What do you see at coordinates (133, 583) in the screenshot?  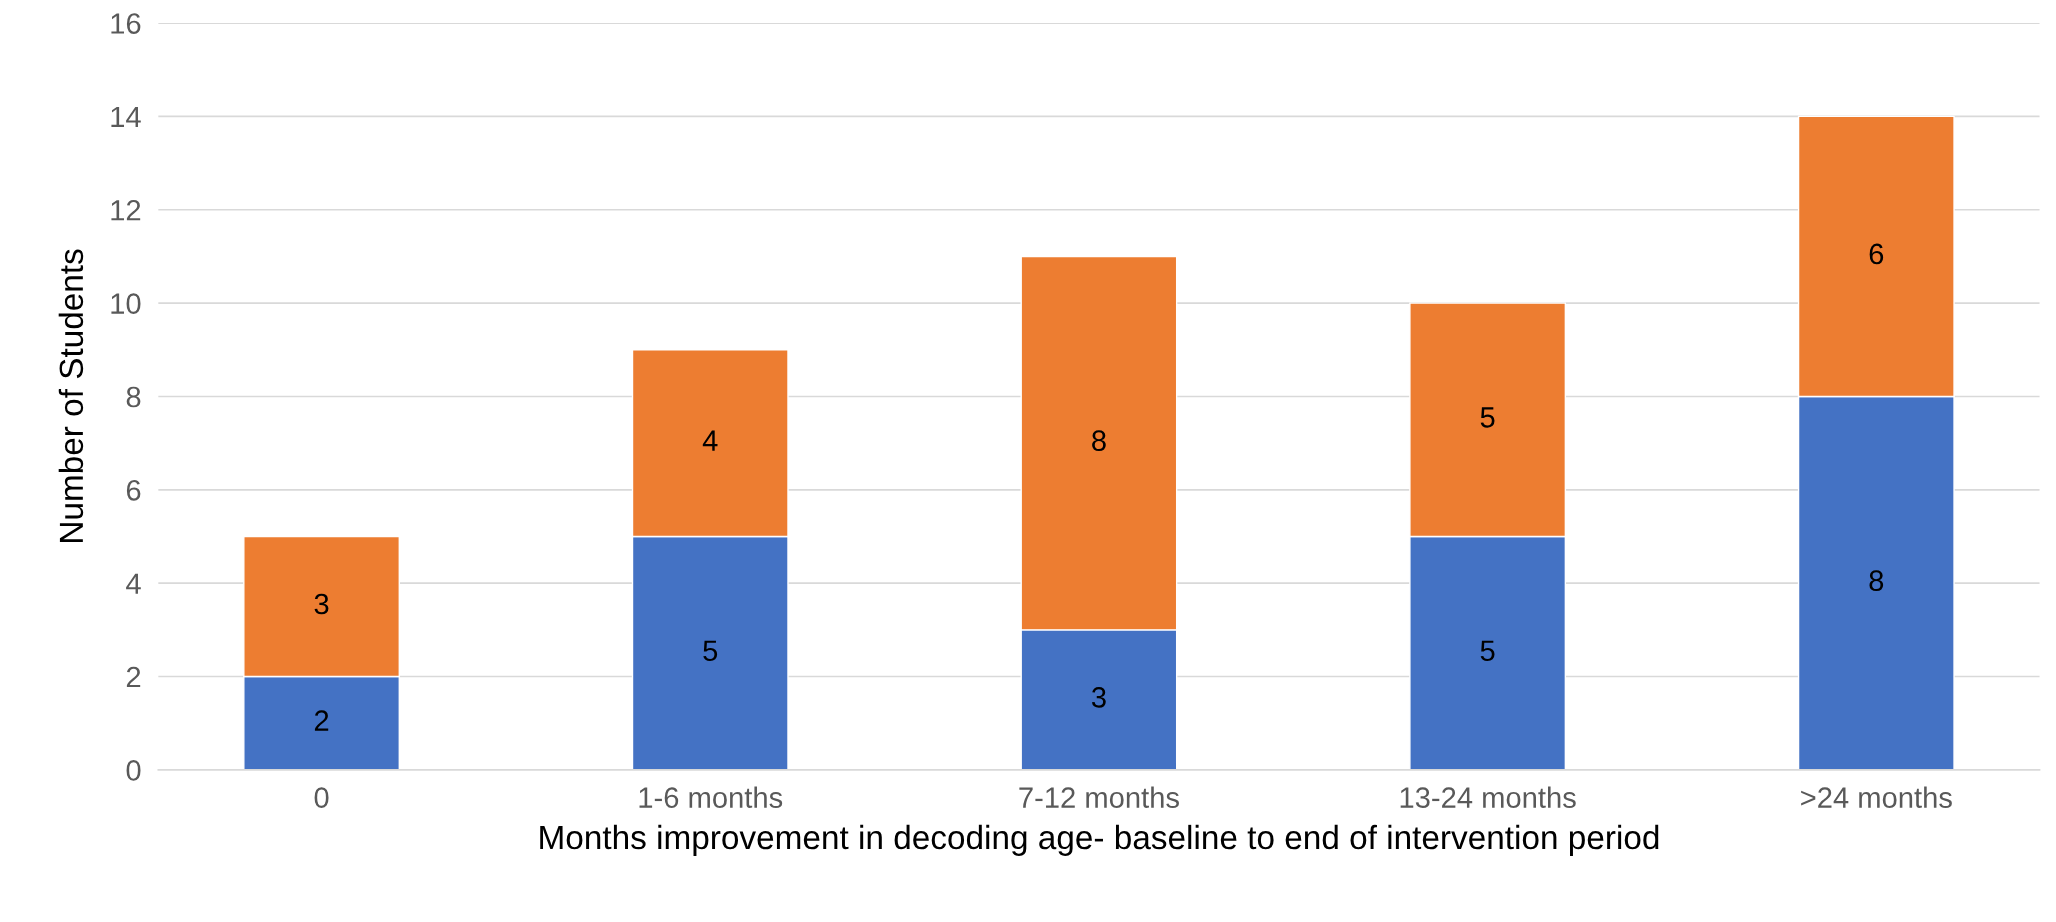 I see `y-tick-label: 4` at bounding box center [133, 583].